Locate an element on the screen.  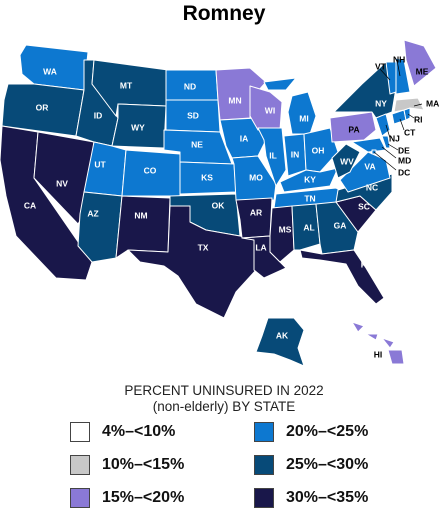
legend-item-20-25: 20%–<25% is located at coordinates (311, 432).